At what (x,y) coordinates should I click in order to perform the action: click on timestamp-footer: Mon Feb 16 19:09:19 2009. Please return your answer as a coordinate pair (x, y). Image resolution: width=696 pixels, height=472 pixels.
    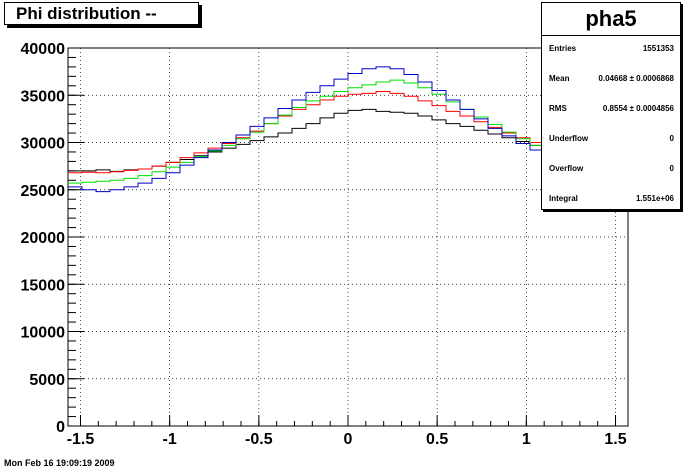
    Looking at the image, I should click on (59, 463).